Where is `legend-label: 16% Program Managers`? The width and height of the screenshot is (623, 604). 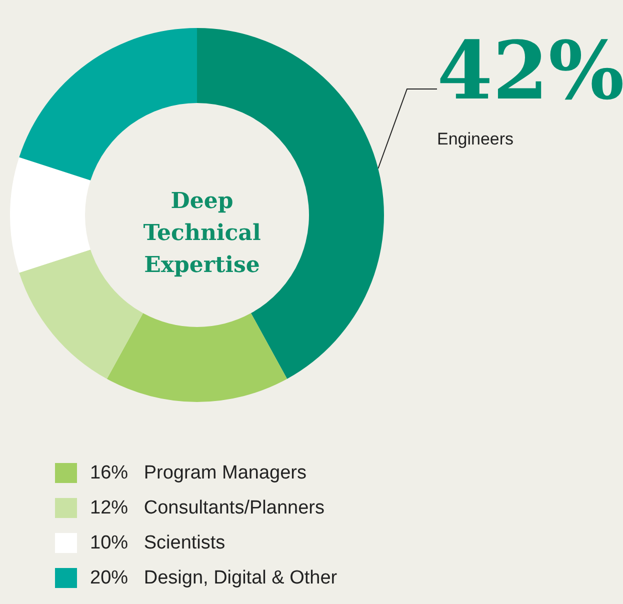
legend-label: 16% Program Managers is located at coordinates (198, 473).